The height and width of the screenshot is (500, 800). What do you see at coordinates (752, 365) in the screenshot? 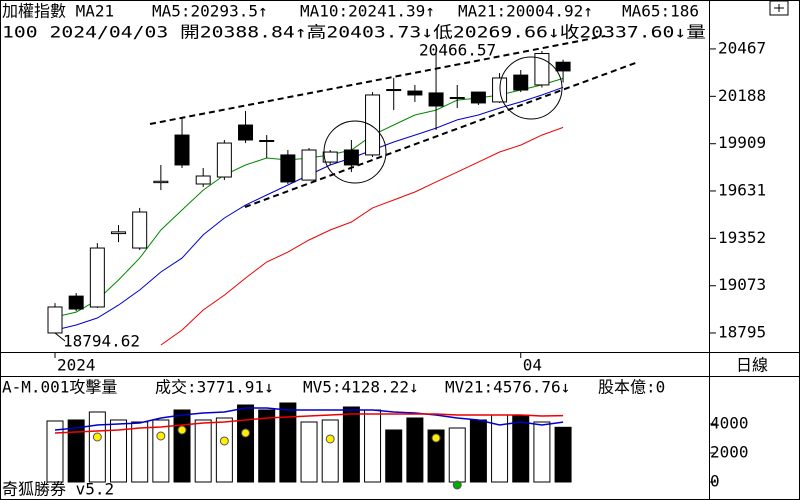
I see `period-label: 日線` at bounding box center [752, 365].